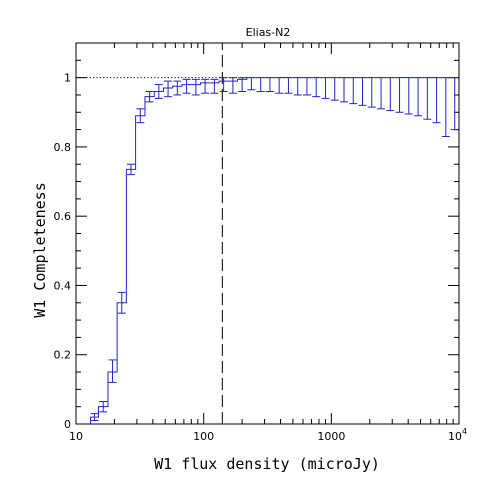  I want to click on y-tick-label: 0, so click(67, 424).